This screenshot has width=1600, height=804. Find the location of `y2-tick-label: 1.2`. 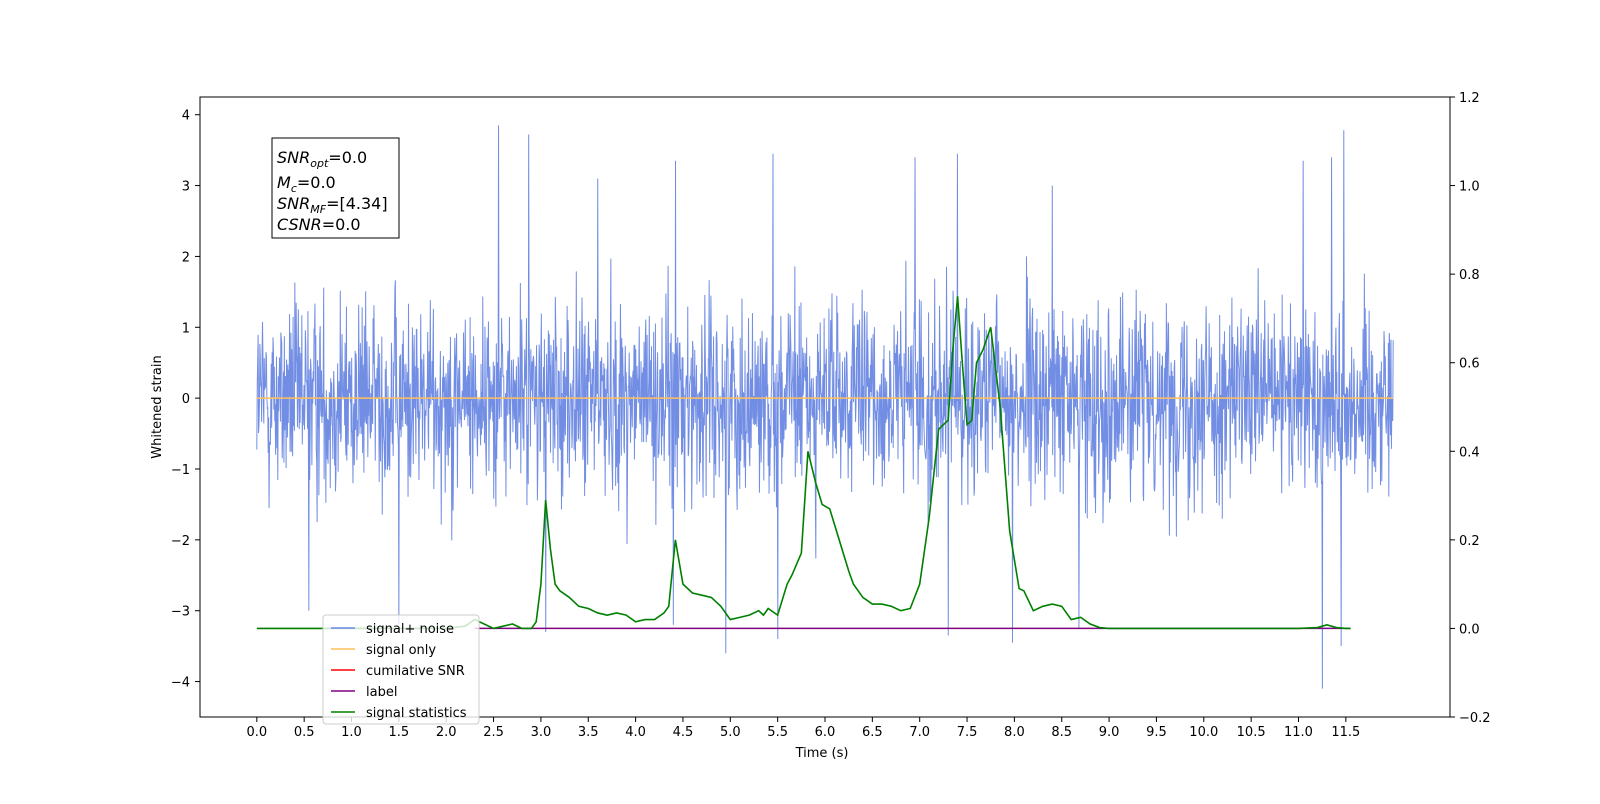

y2-tick-label: 1.2 is located at coordinates (1469, 98).